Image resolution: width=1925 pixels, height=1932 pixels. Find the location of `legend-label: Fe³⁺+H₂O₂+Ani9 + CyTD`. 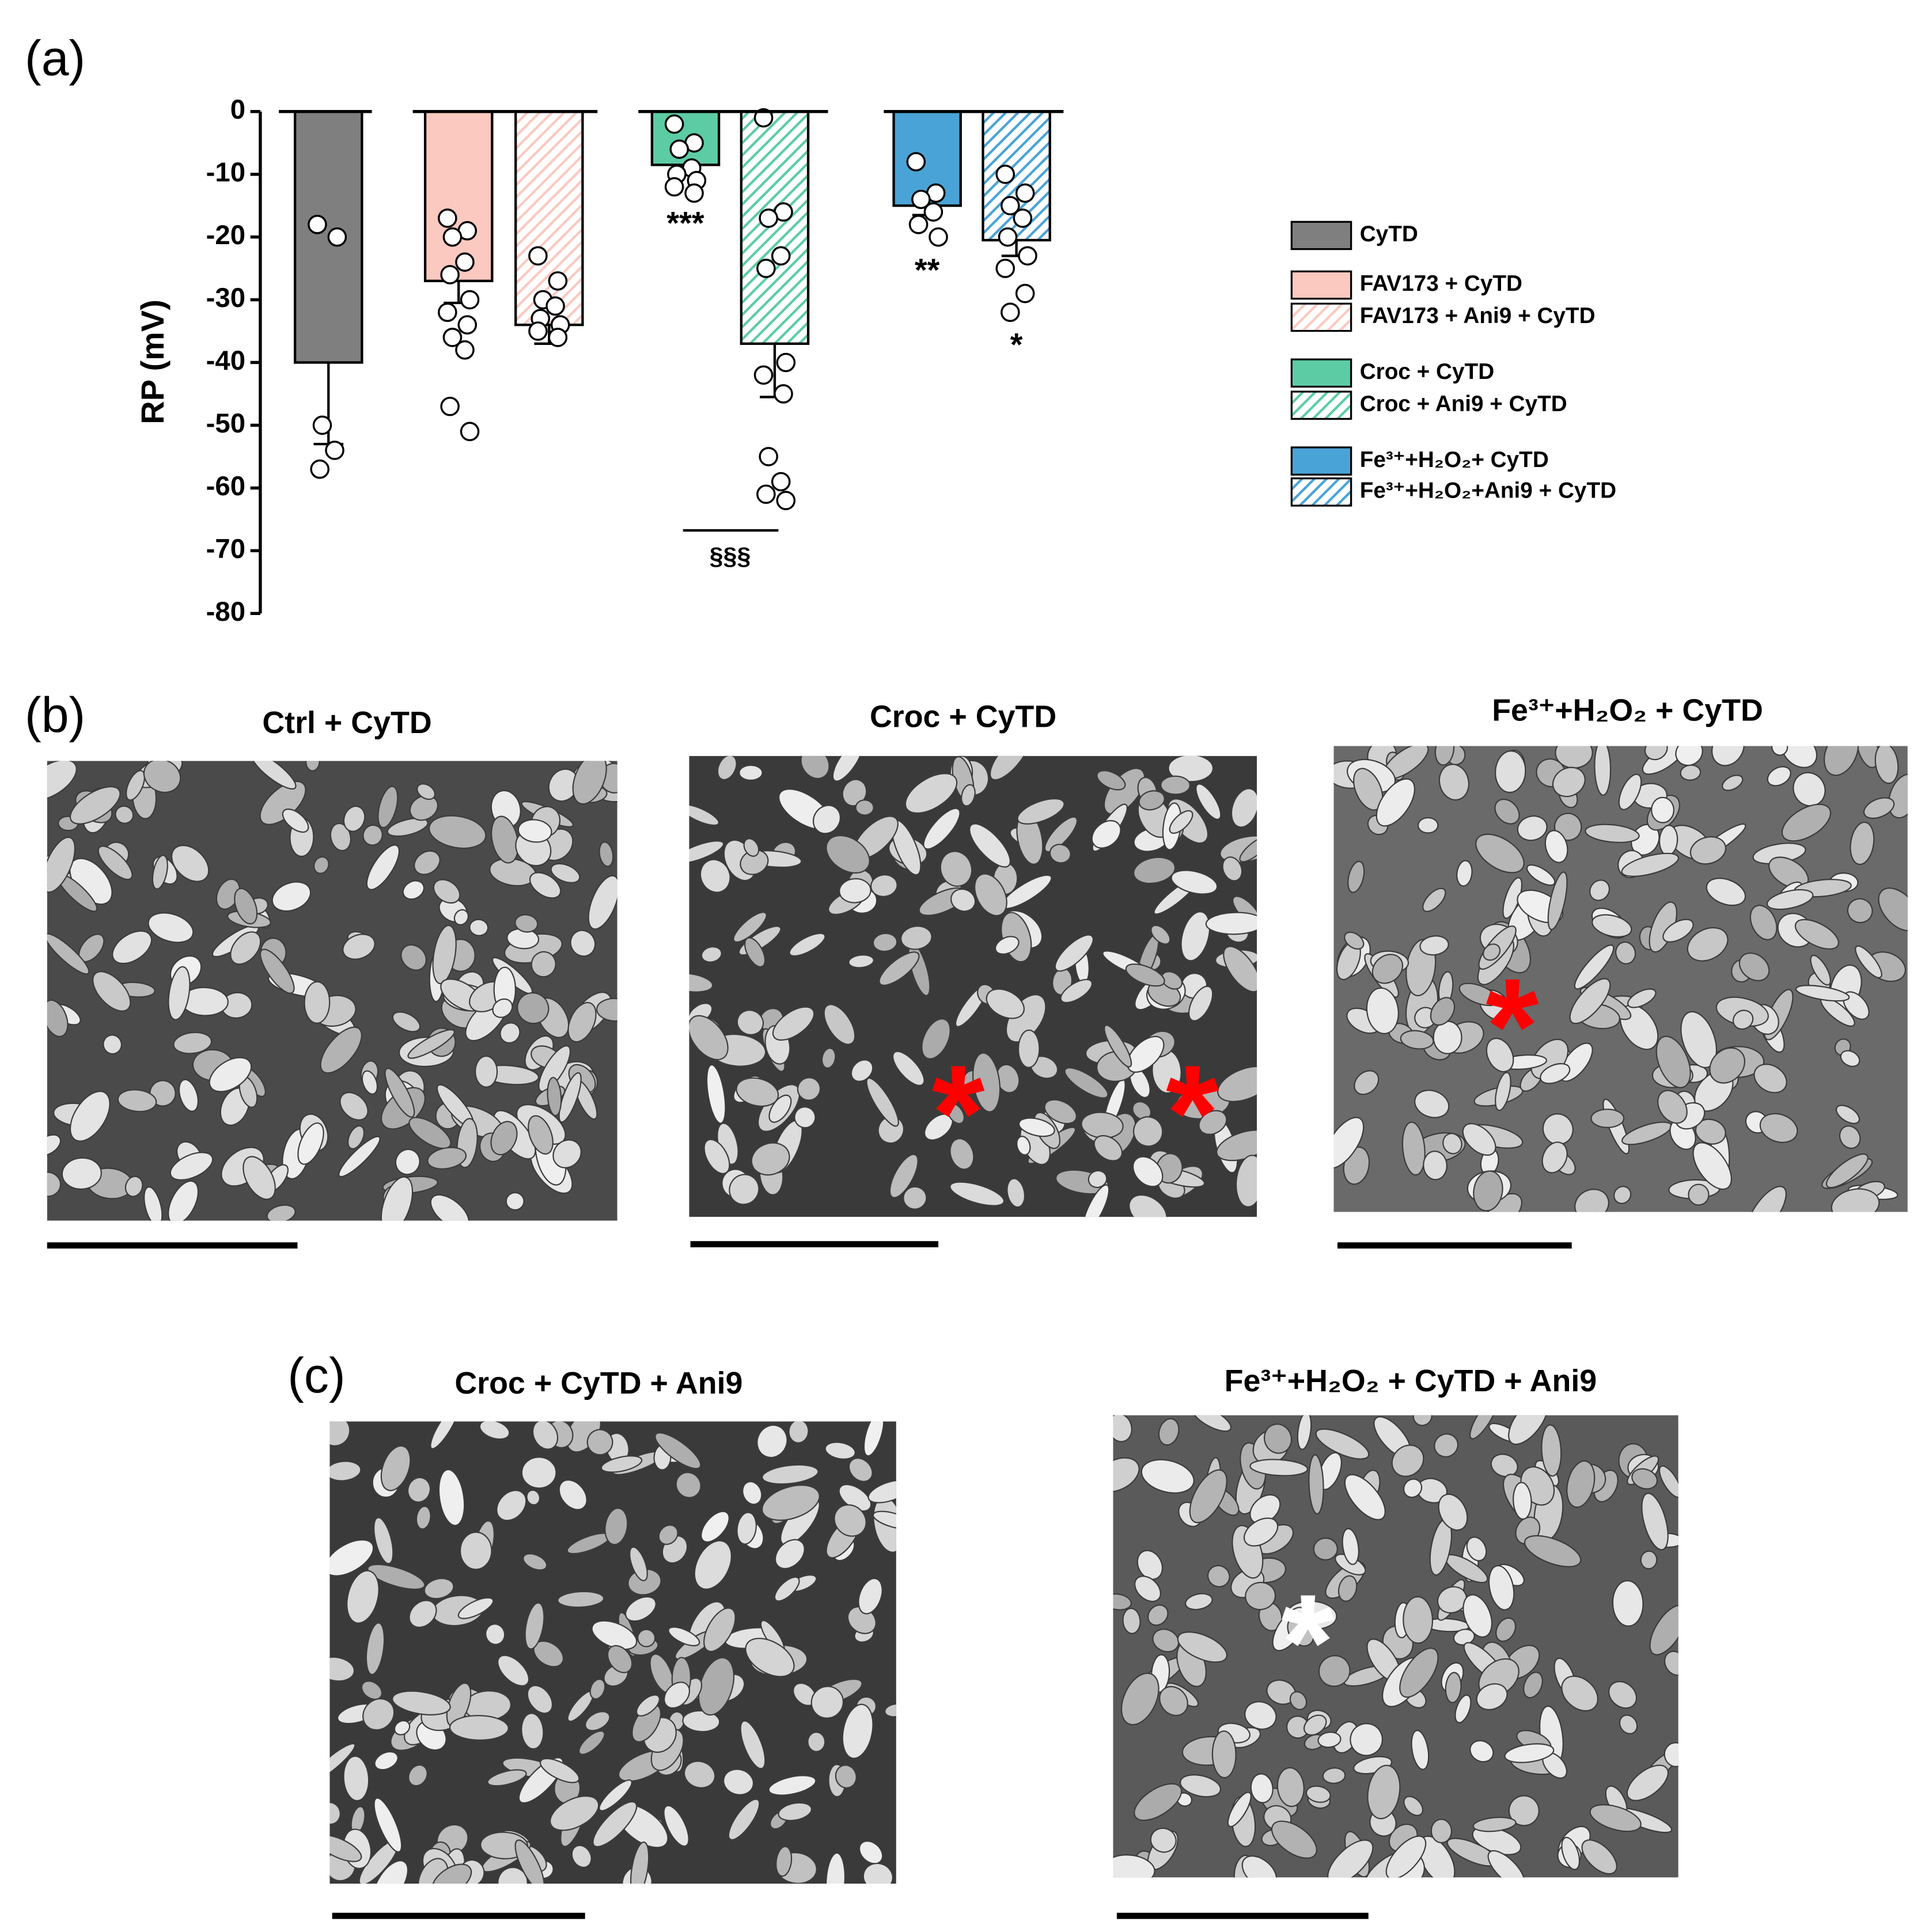

legend-label: Fe³⁺+H₂O₂+Ani9 + CyTD is located at coordinates (1488, 491).